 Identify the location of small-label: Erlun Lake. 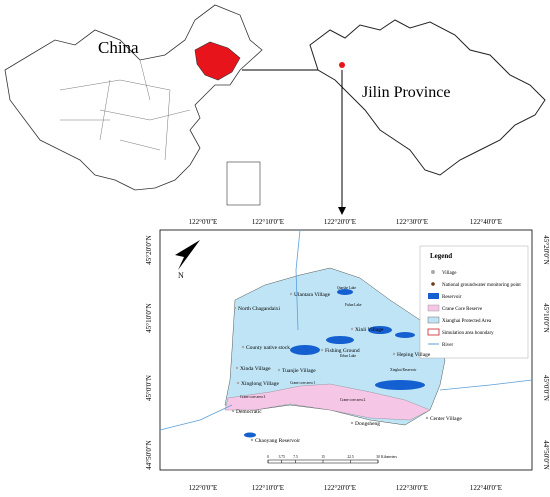
(348, 356).